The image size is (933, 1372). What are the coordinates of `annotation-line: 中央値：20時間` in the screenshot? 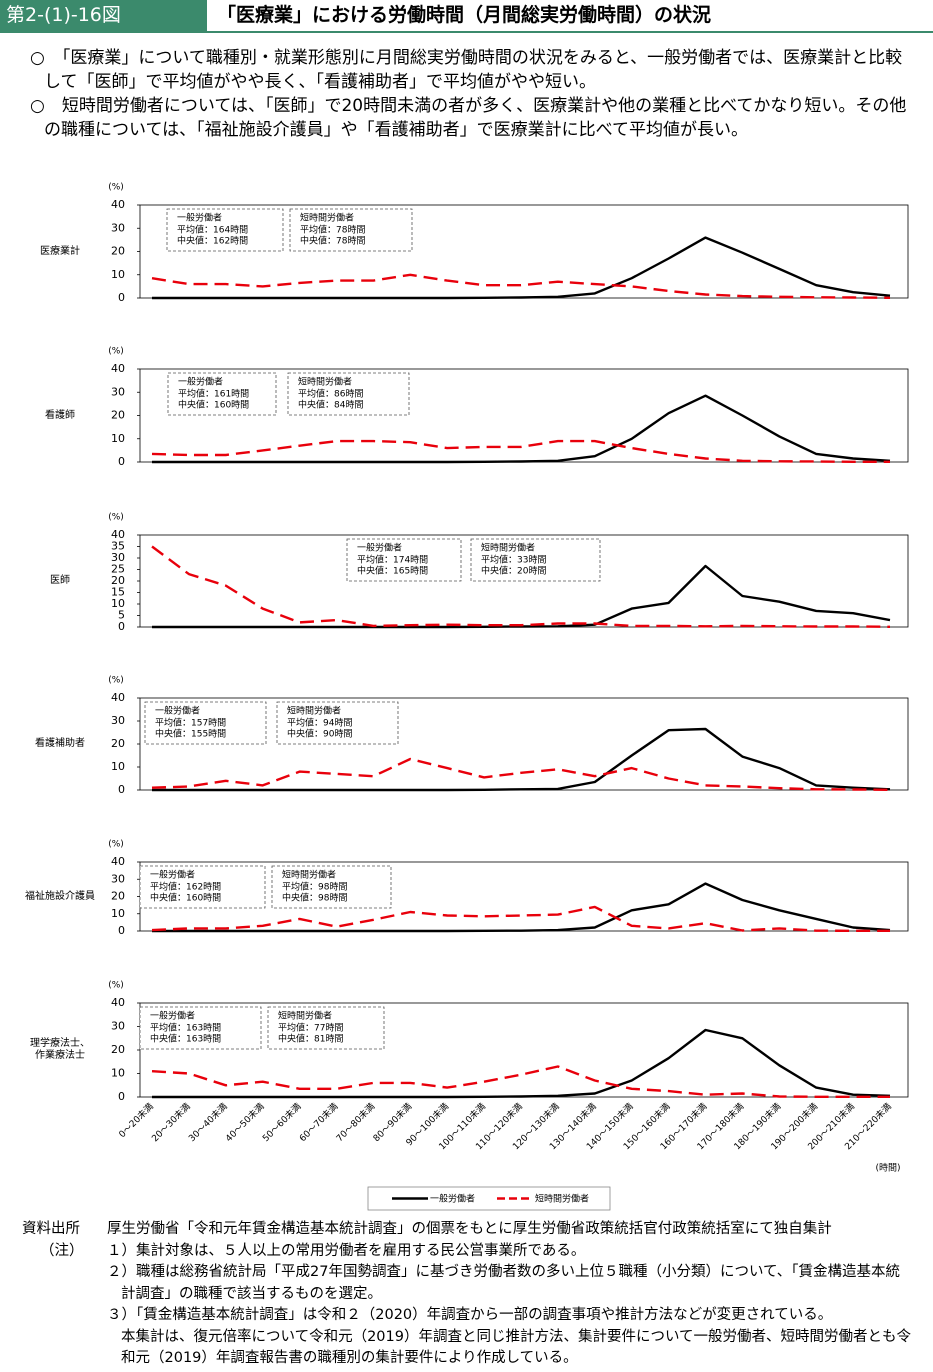 It's located at (513, 571).